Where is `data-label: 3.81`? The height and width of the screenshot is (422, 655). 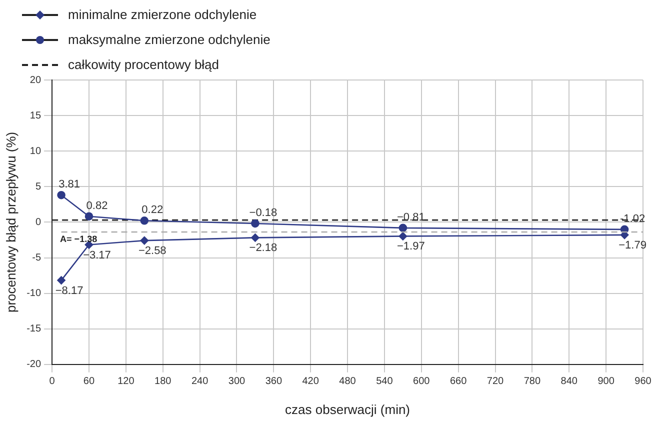 data-label: 3.81 is located at coordinates (69, 184).